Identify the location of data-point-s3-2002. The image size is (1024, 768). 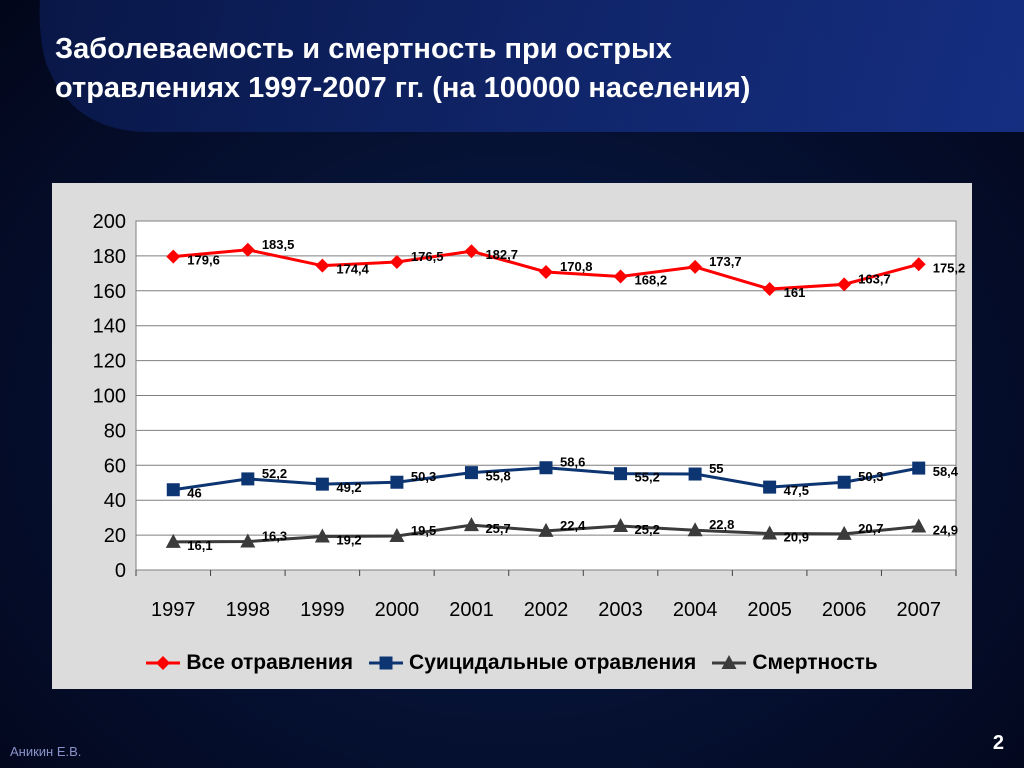
(546, 529).